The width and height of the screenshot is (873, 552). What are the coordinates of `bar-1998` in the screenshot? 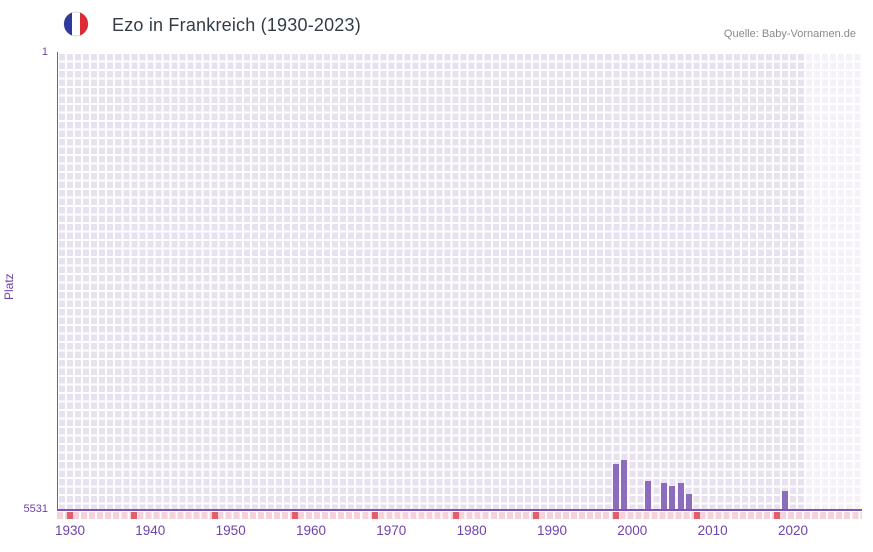 It's located at (616, 487).